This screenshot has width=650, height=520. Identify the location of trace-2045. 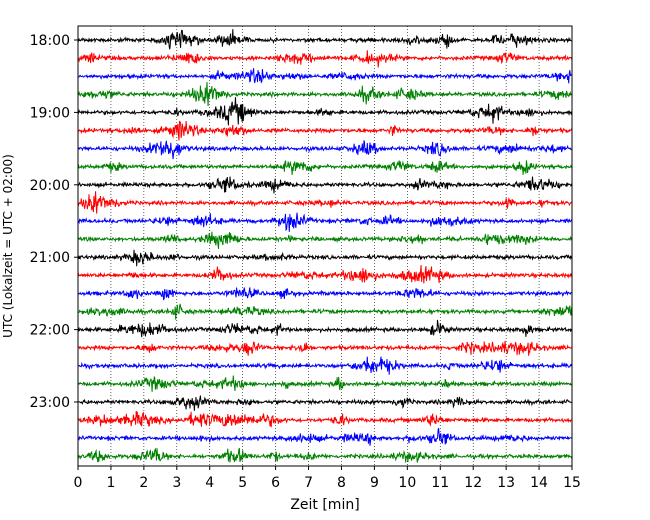
(325, 240).